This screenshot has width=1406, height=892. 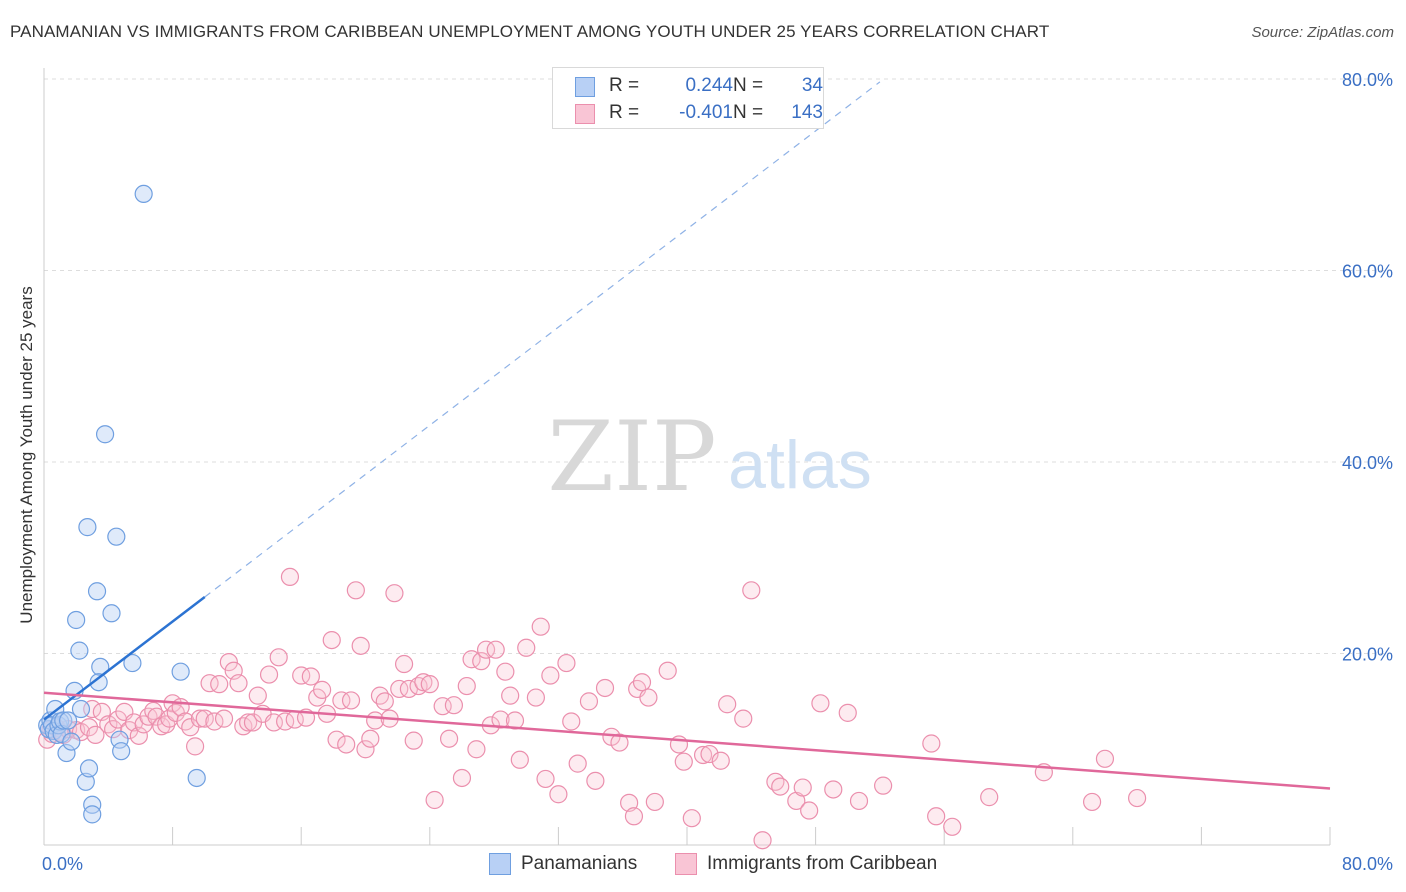 What do you see at coordinates (706, 112) in the screenshot?
I see `legend-r-value: -0.401` at bounding box center [706, 112].